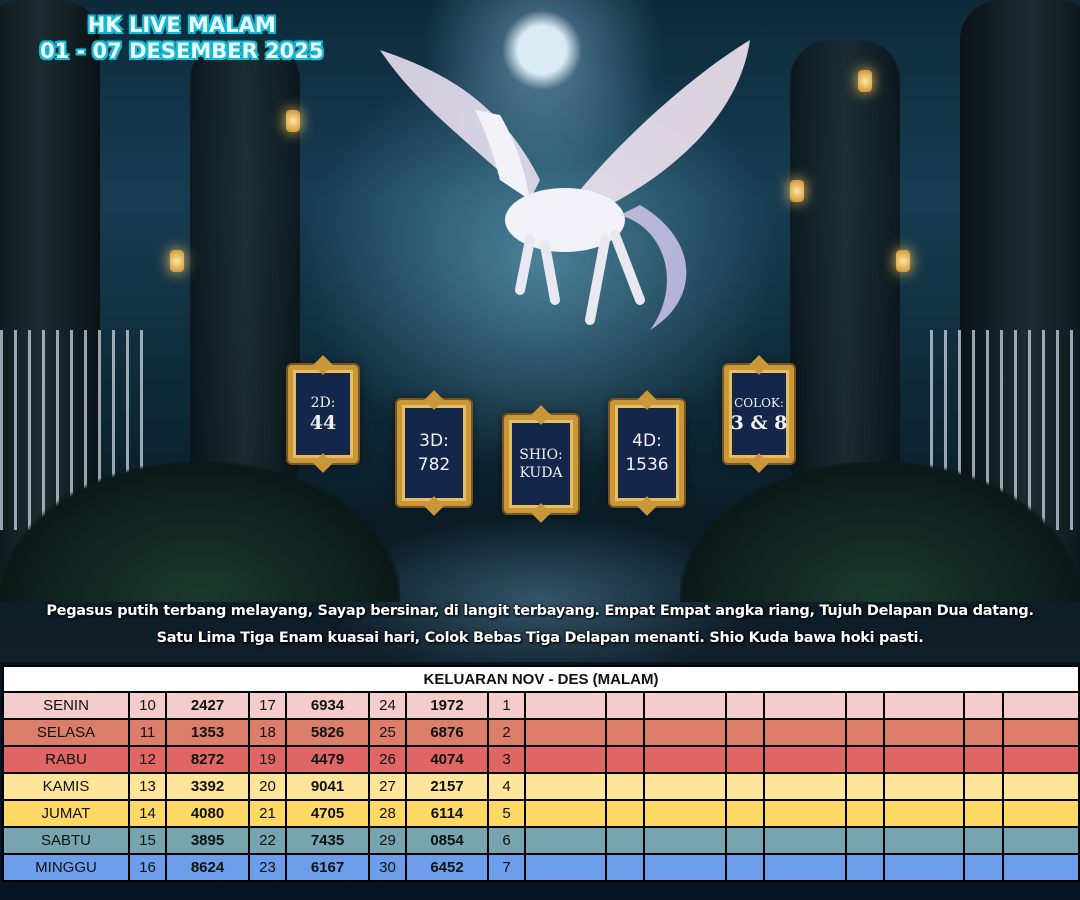  I want to click on table-row: RABU 12 8272 19 4479 26 4074 3, so click(541, 759).